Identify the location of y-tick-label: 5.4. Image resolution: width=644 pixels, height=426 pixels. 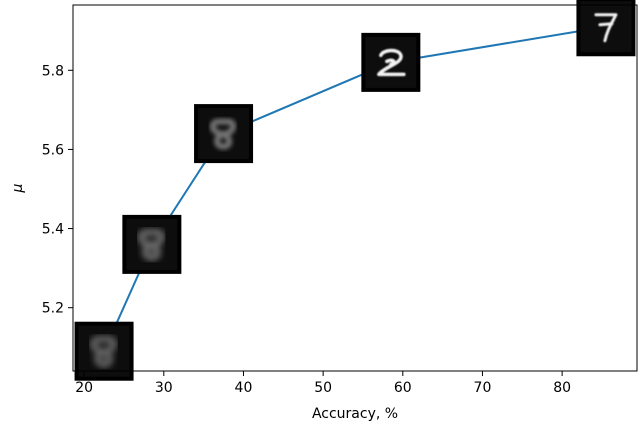
(53, 230).